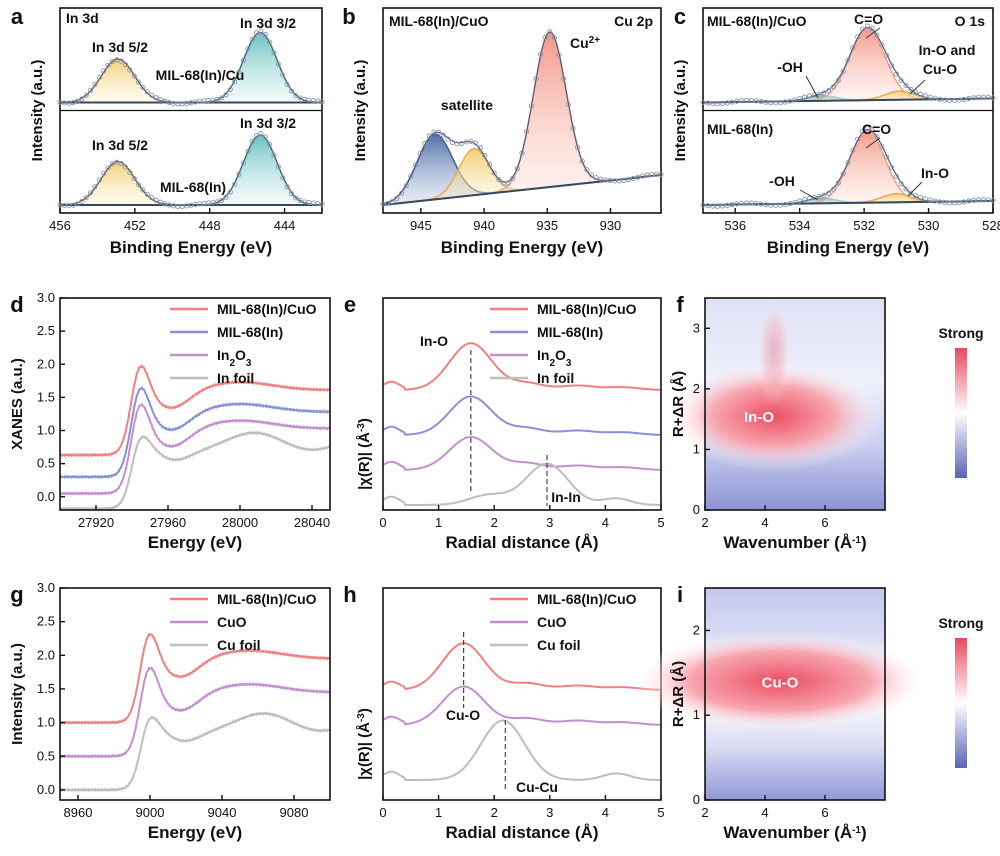 The width and height of the screenshot is (1000, 856). I want to click on panel-f-heat-ridge, so click(774, 352).